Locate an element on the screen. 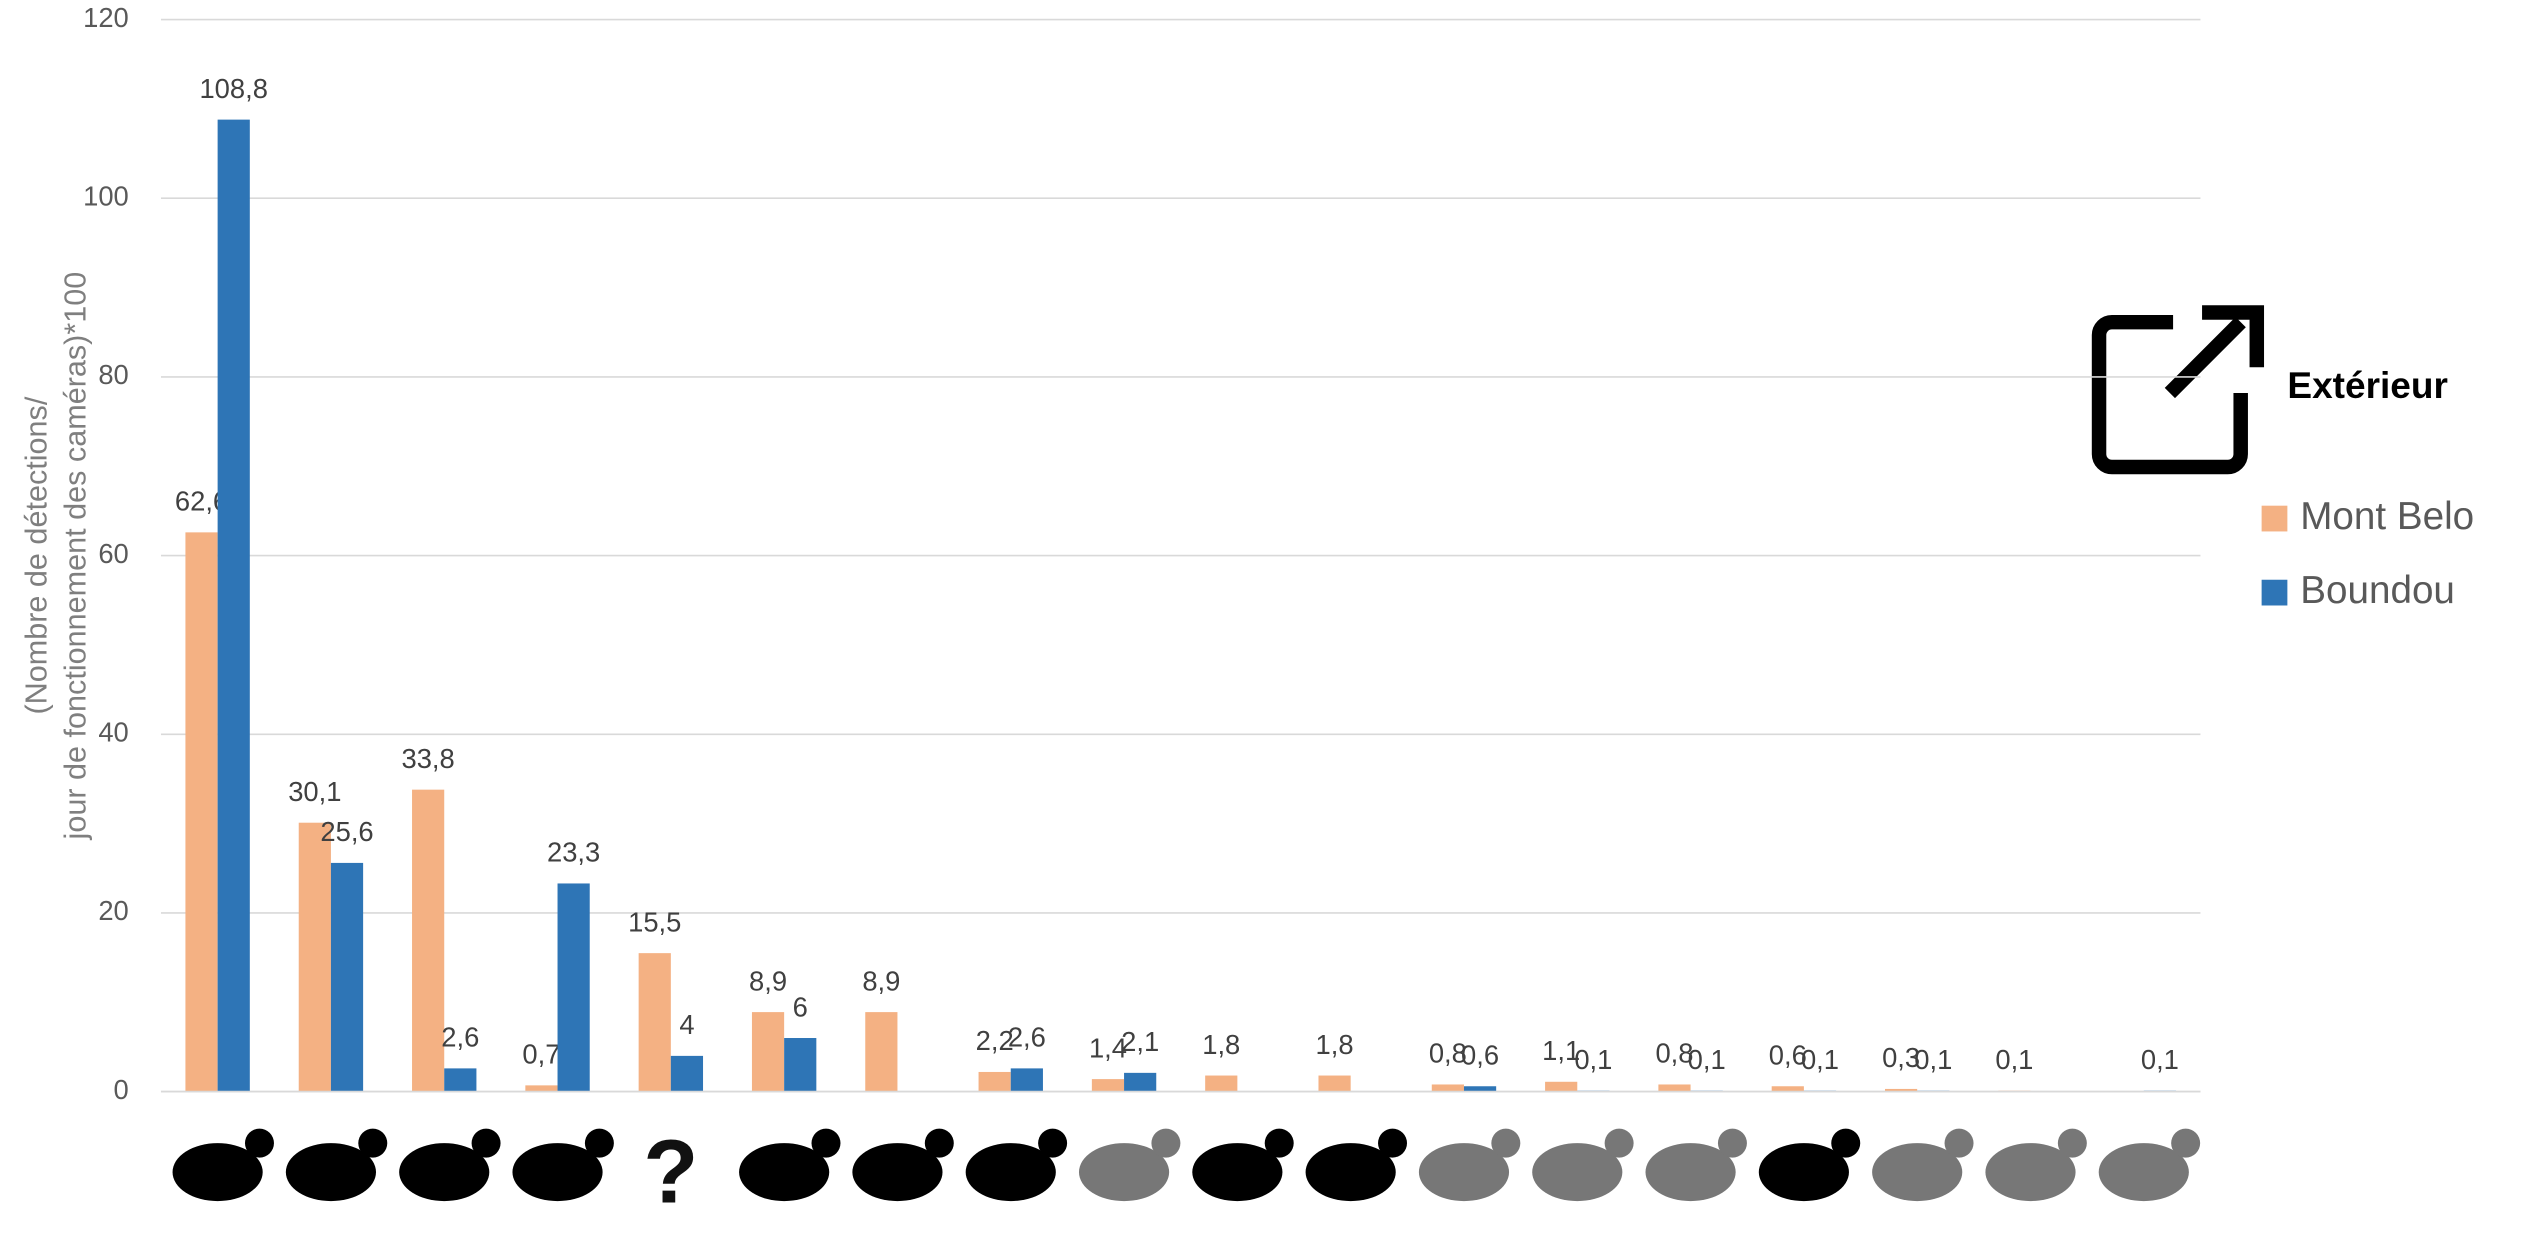  value-label: 23,3 is located at coordinates (573, 852).